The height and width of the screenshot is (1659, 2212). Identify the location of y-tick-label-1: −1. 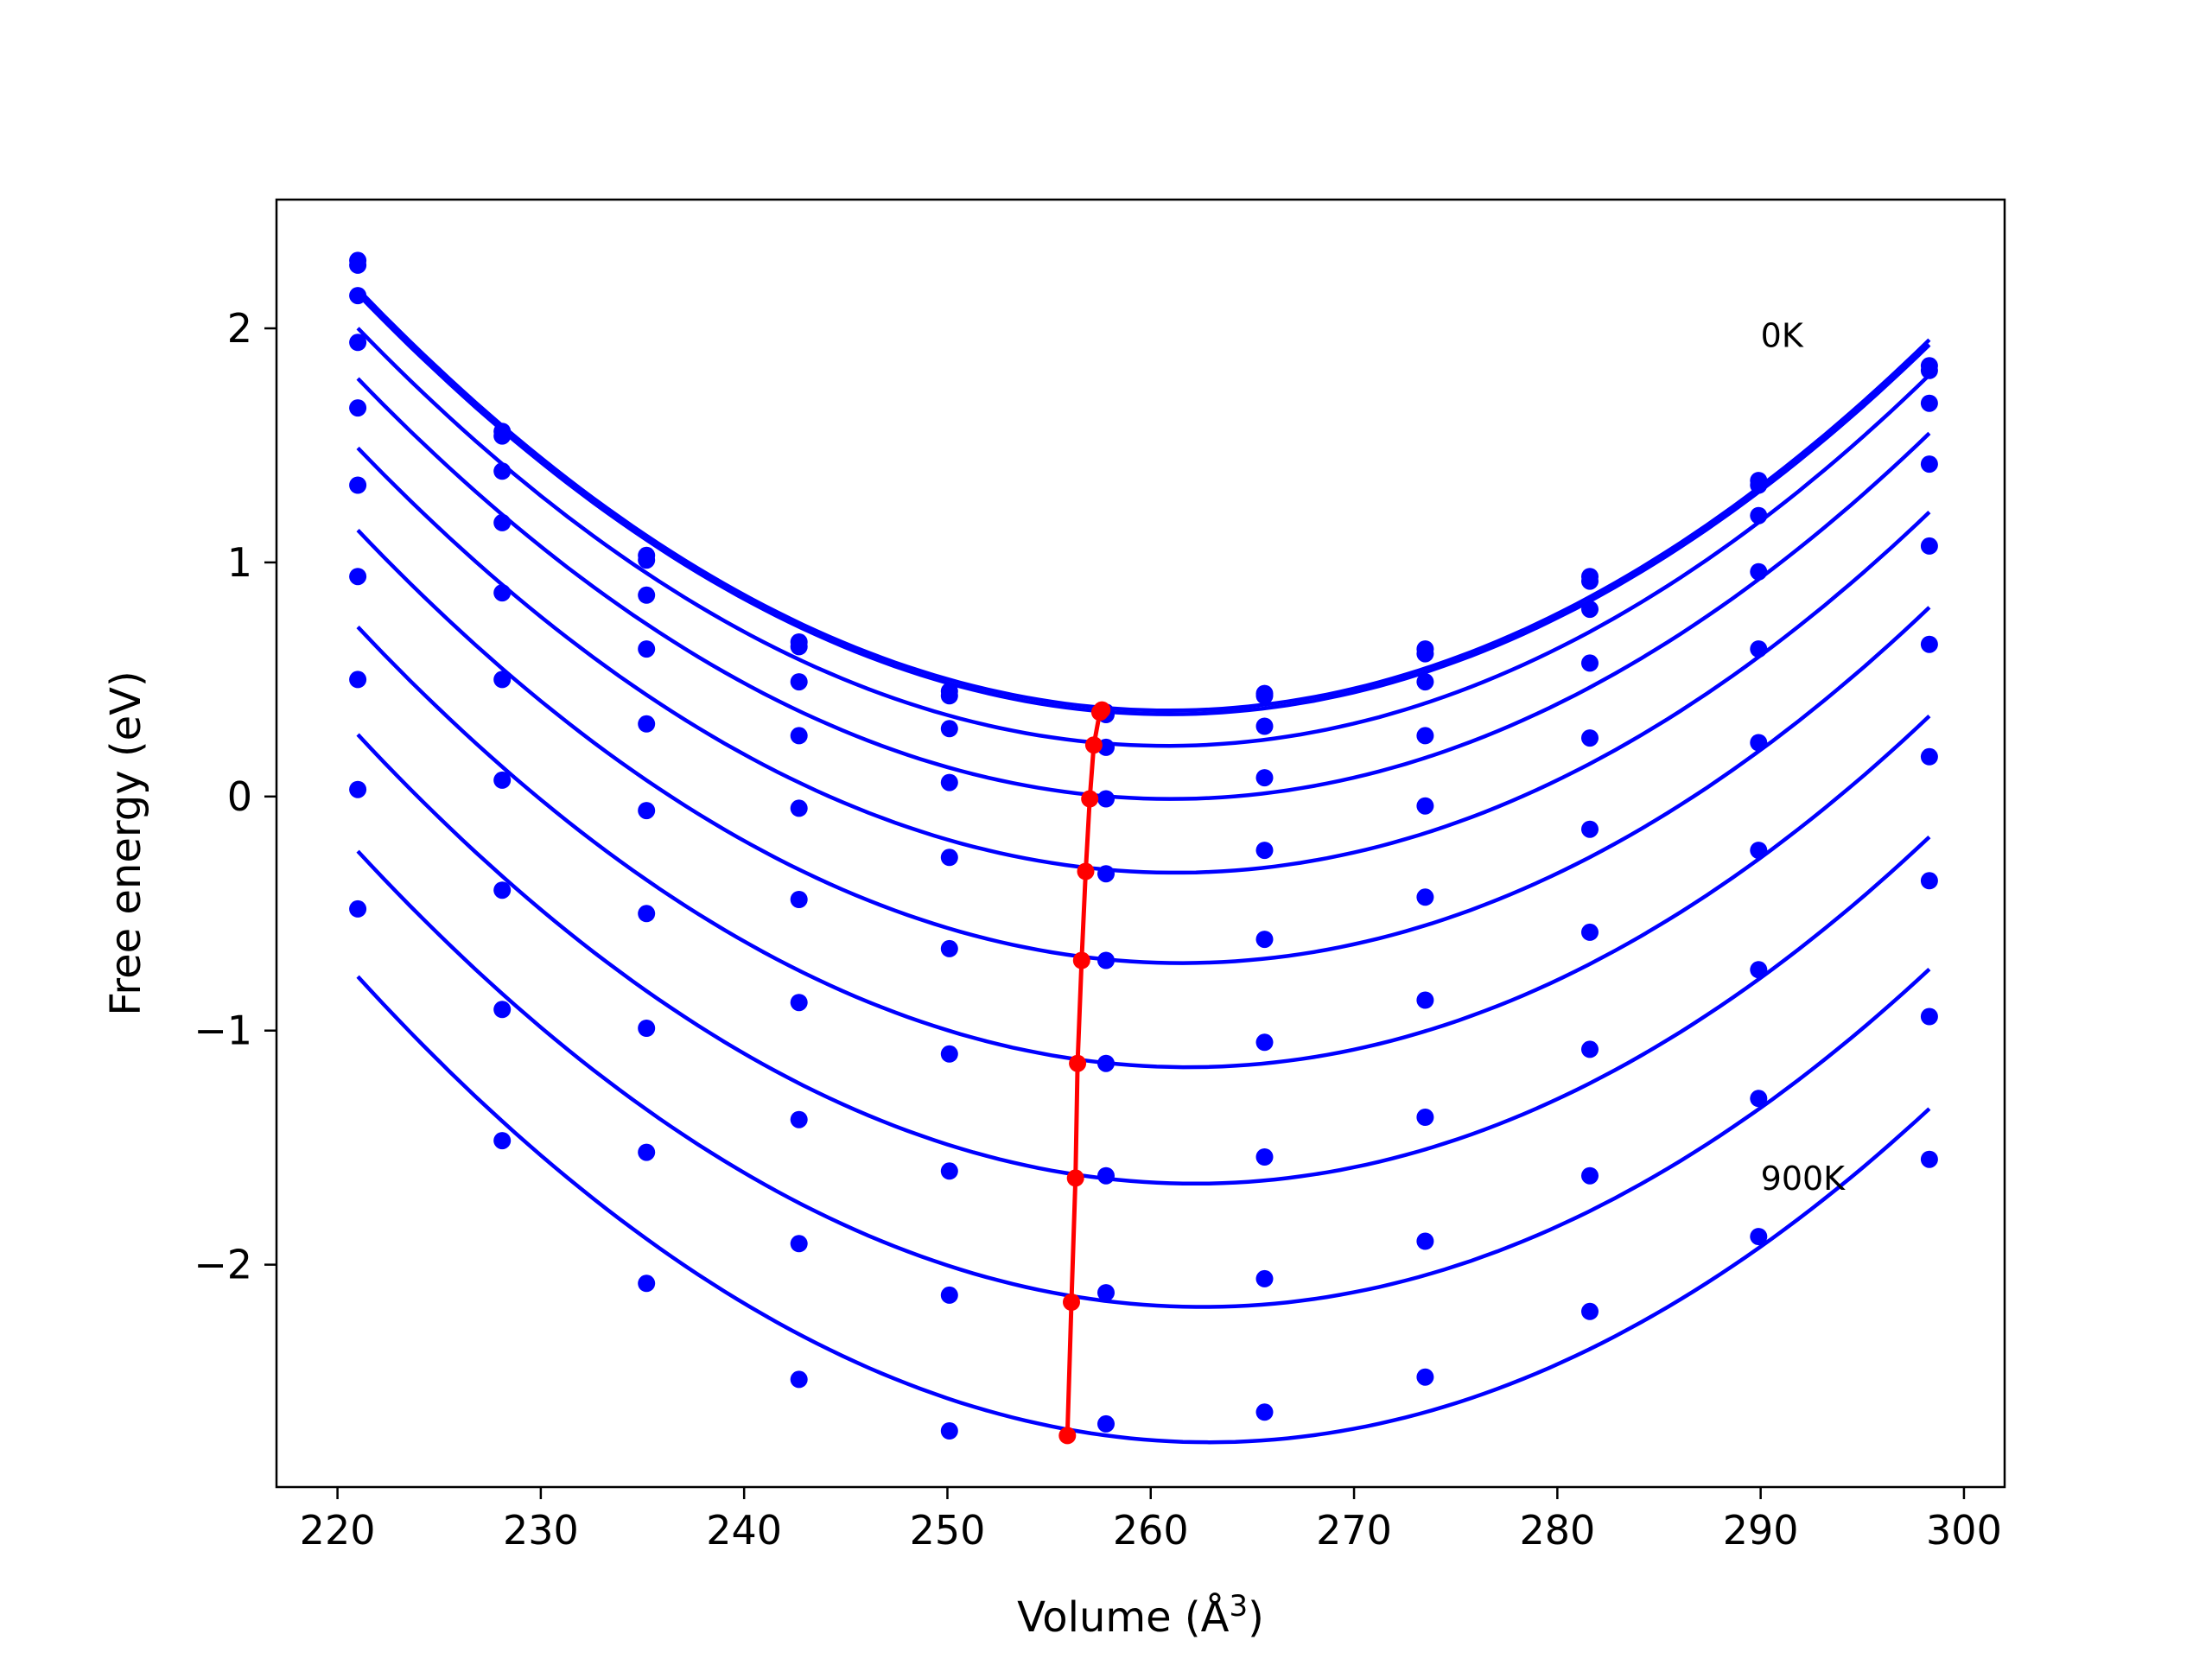
(223, 1030).